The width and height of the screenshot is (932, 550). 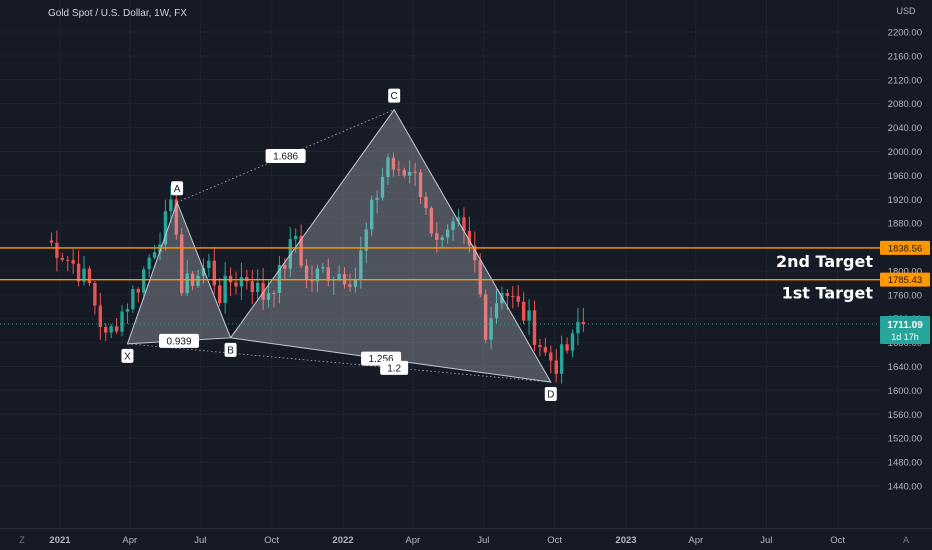 I want to click on time-tick-label: 2023, so click(x=625, y=540).